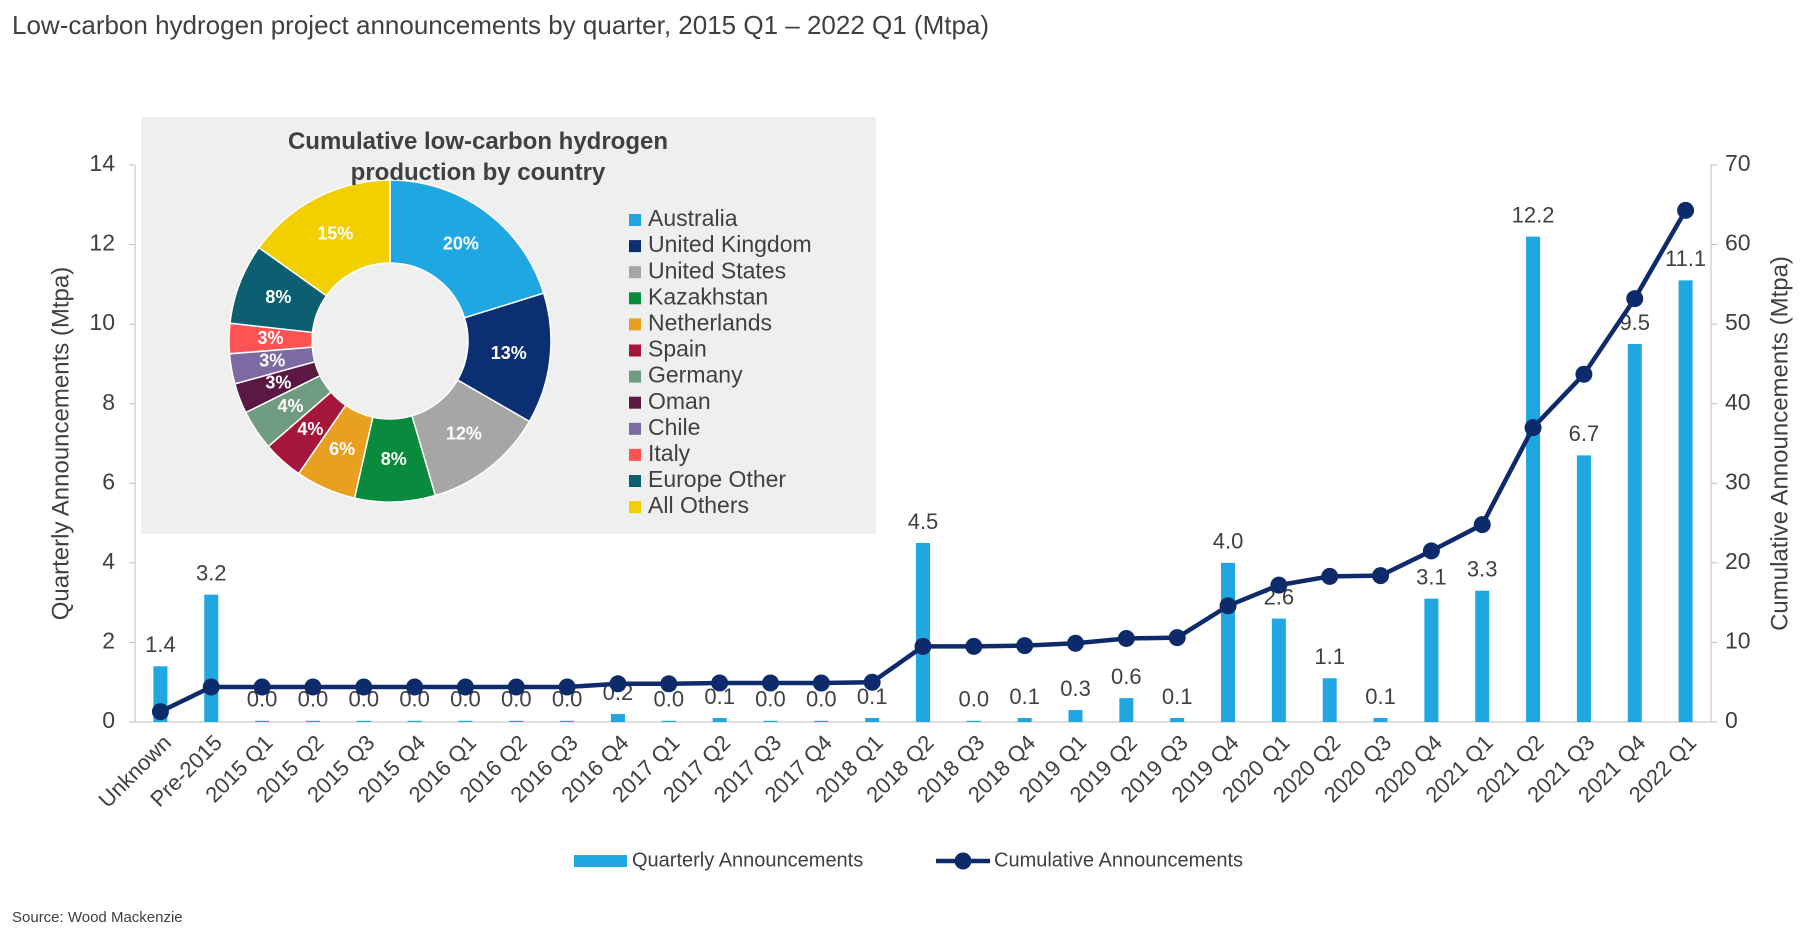 Image resolution: width=1800 pixels, height=934 pixels. Describe the element at coordinates (211, 572) in the screenshot. I see `bar-value-label: 3.2` at that location.